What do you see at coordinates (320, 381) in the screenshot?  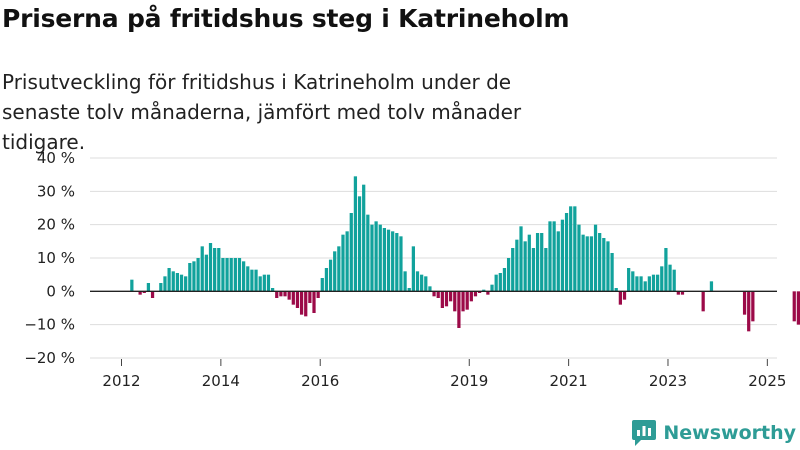 I see `x-tick-label: 2016` at bounding box center [320, 381].